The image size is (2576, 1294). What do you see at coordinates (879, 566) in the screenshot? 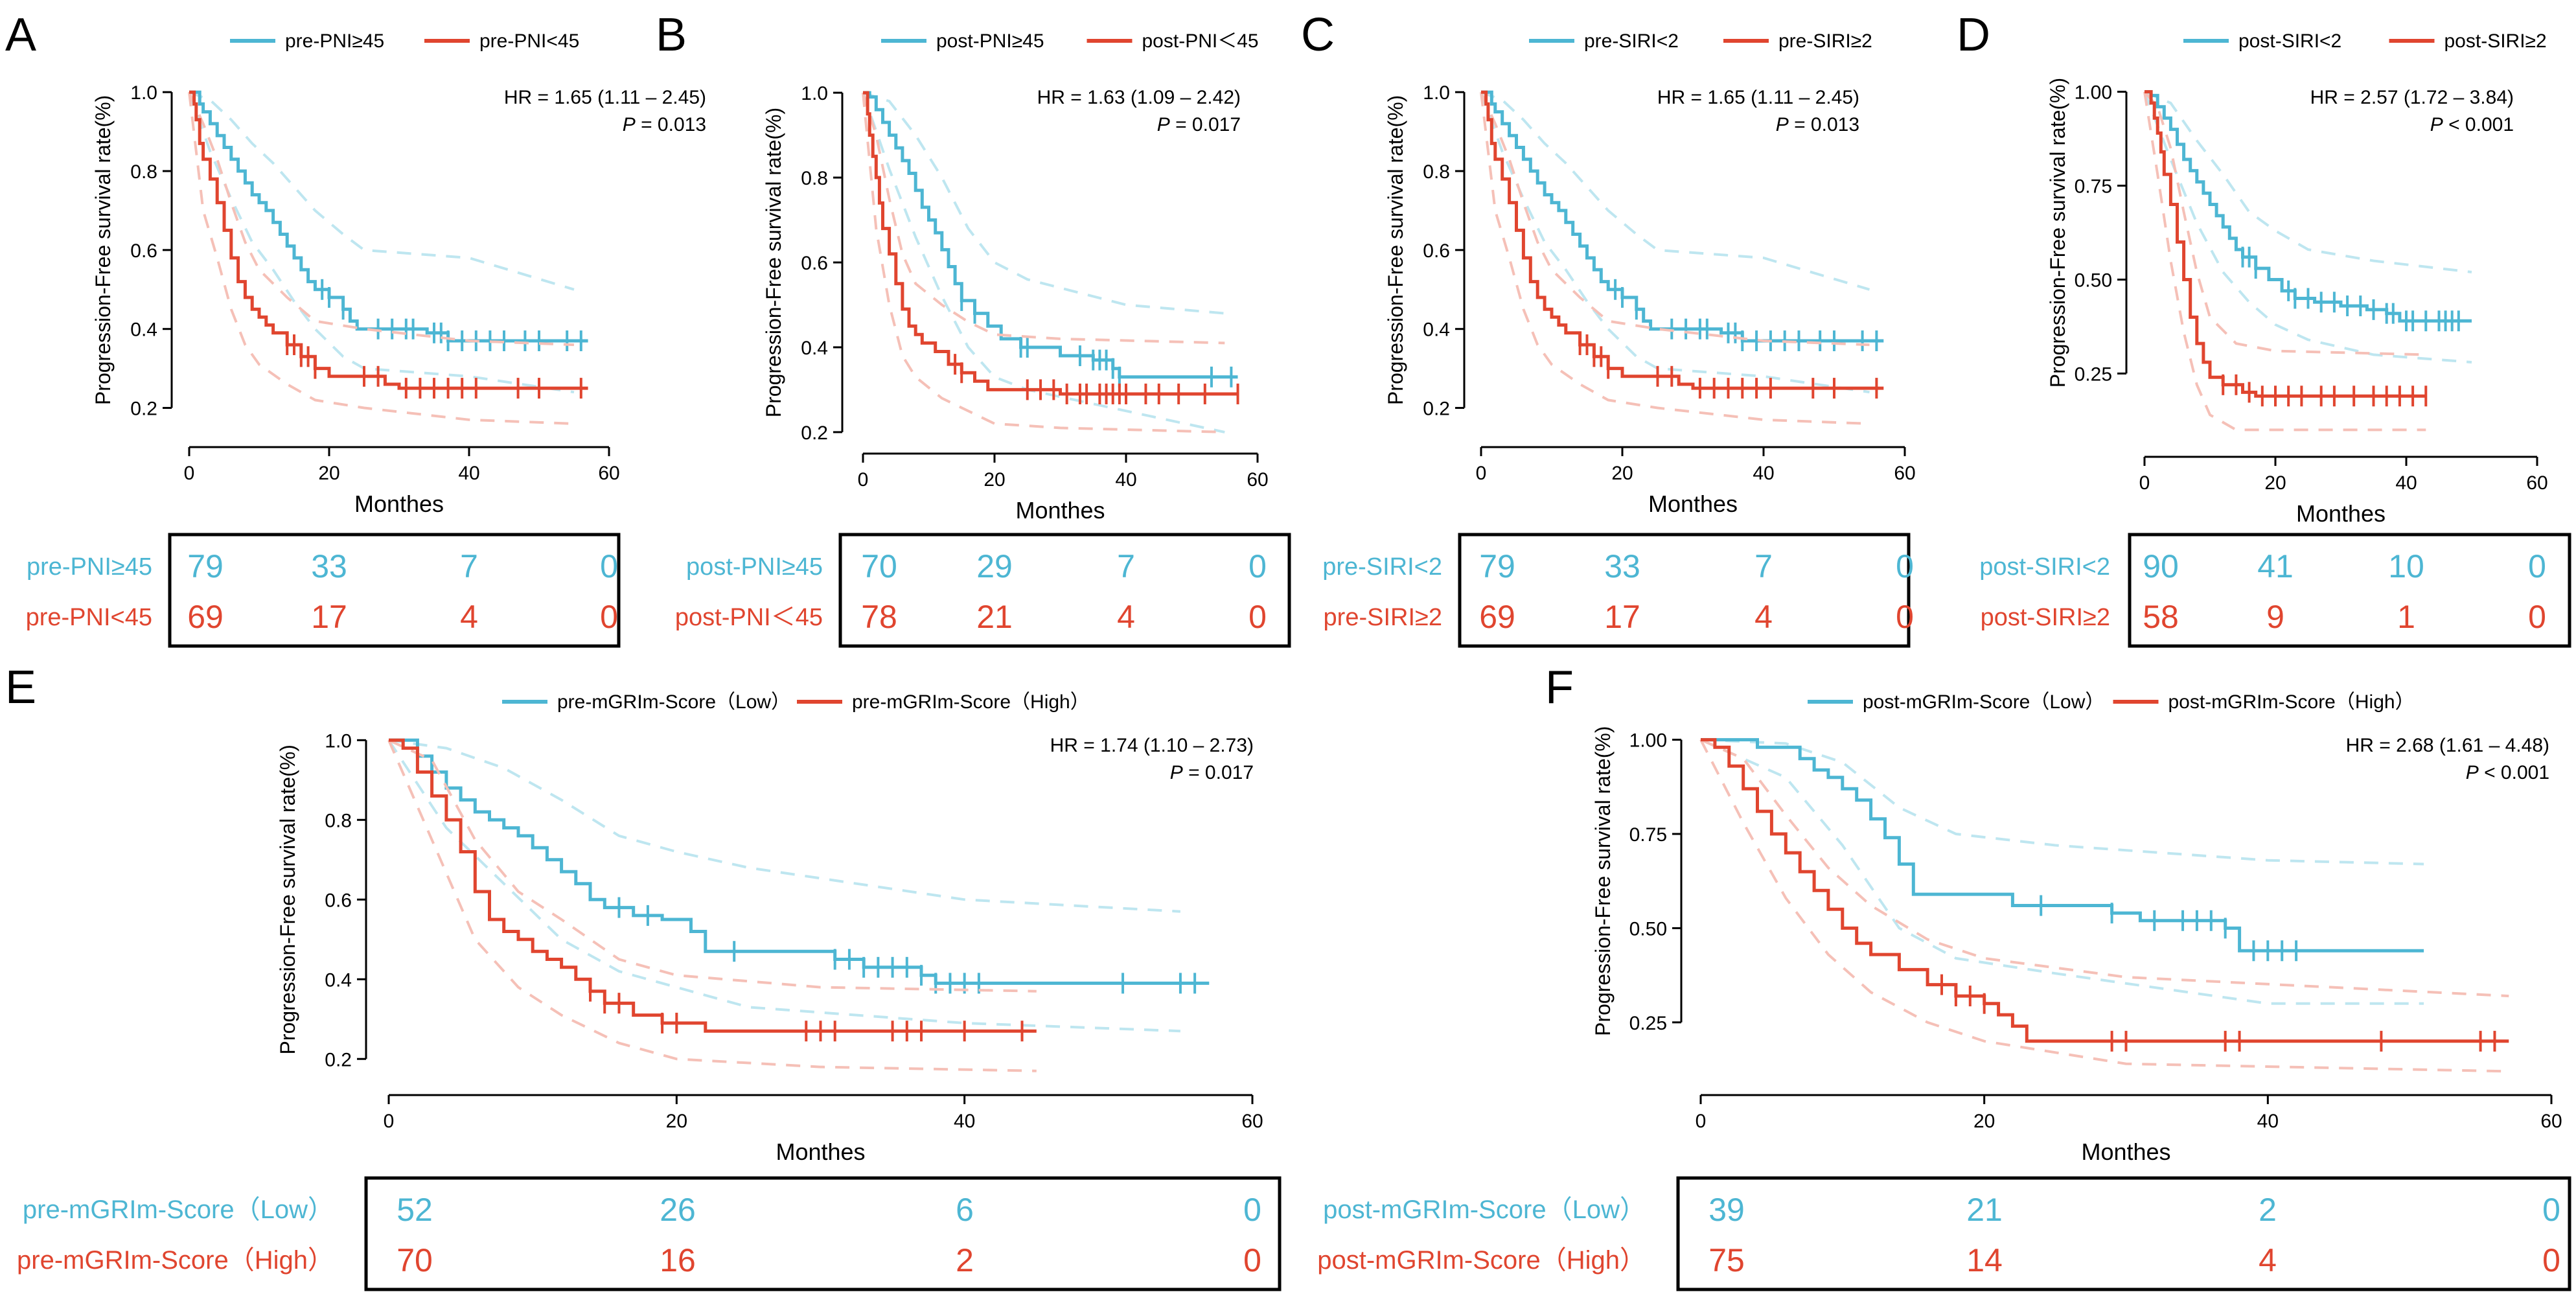
I see `at-risk-count: 70` at bounding box center [879, 566].